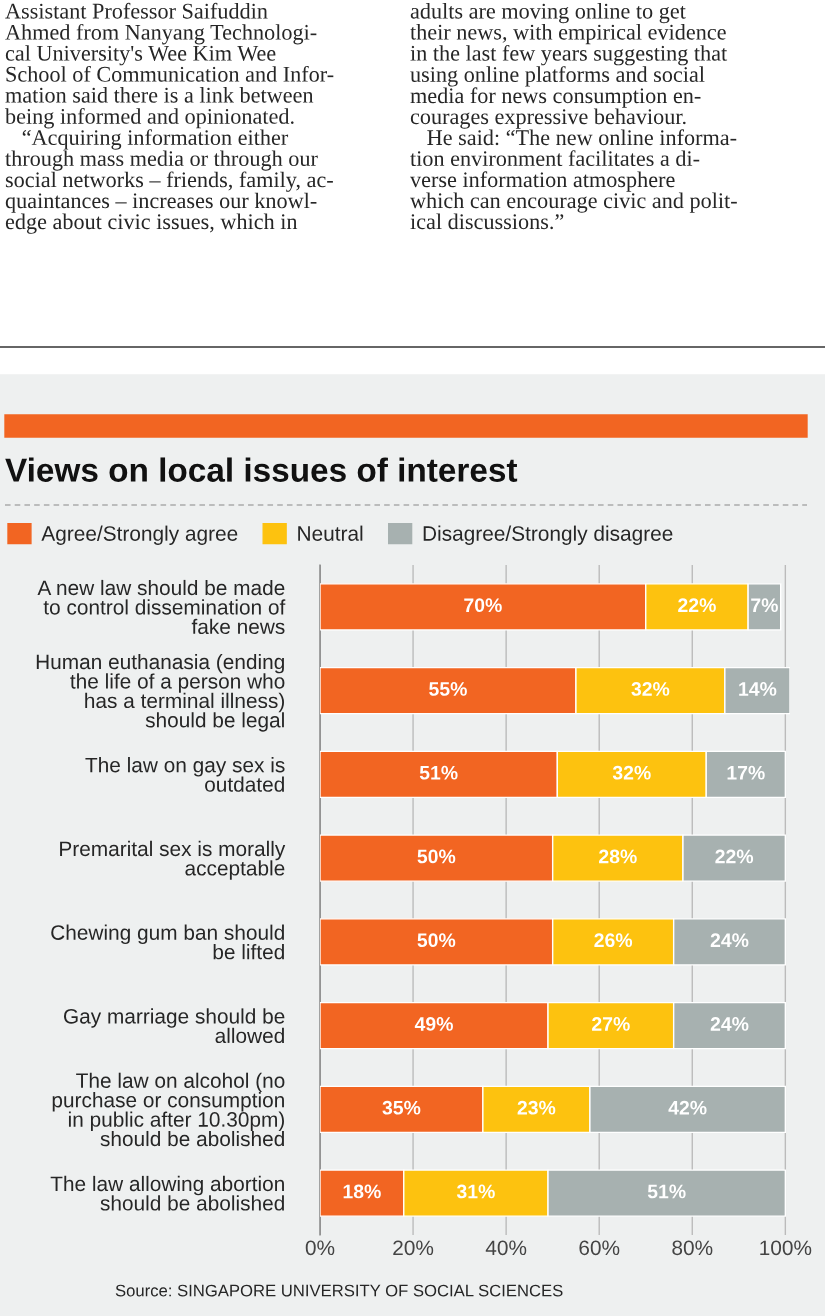 Image resolution: width=825 pixels, height=1316 pixels. Describe the element at coordinates (536, 1107) in the screenshot. I see `data-label: 23%` at that location.